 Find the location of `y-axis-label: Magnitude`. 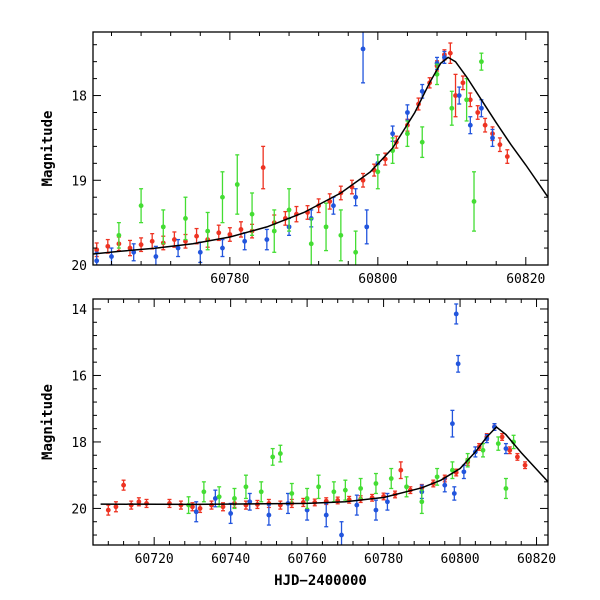

y-axis-label: Magnitude is located at coordinates (48, 422).